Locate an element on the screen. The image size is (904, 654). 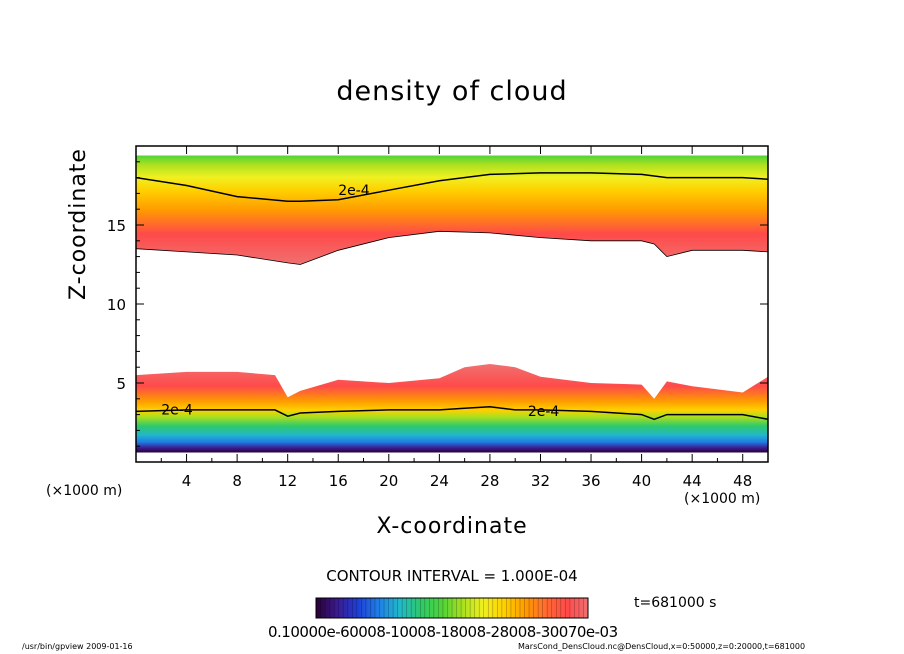
x-axis-label: X-coordinate is located at coordinates (452, 526).